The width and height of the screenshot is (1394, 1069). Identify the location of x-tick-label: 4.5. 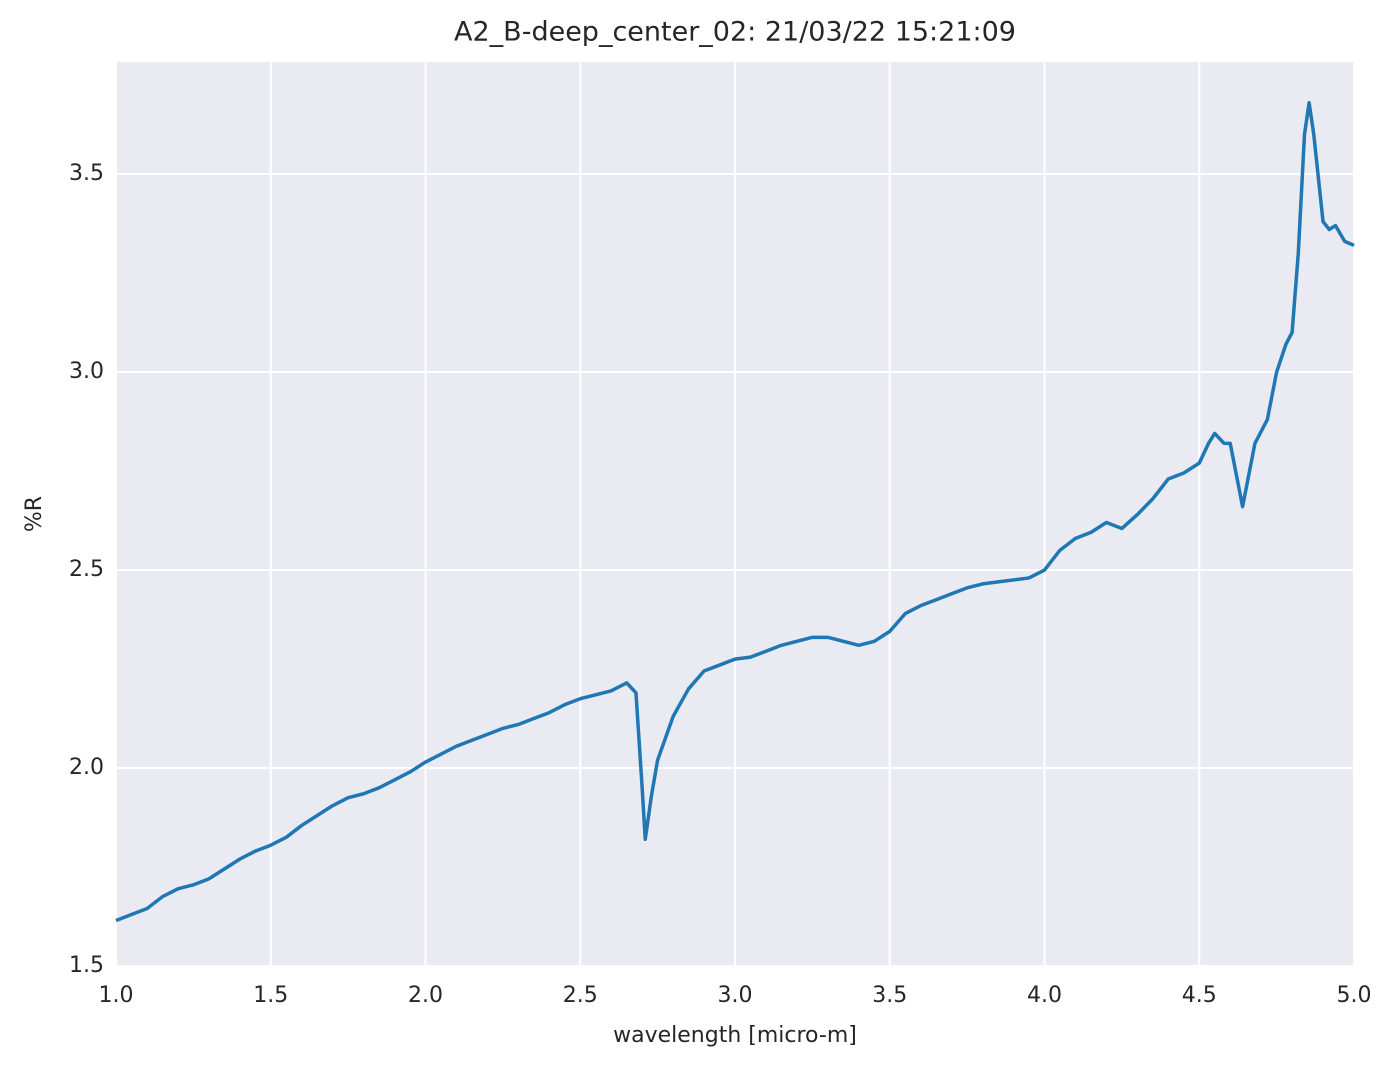
(1199, 995).